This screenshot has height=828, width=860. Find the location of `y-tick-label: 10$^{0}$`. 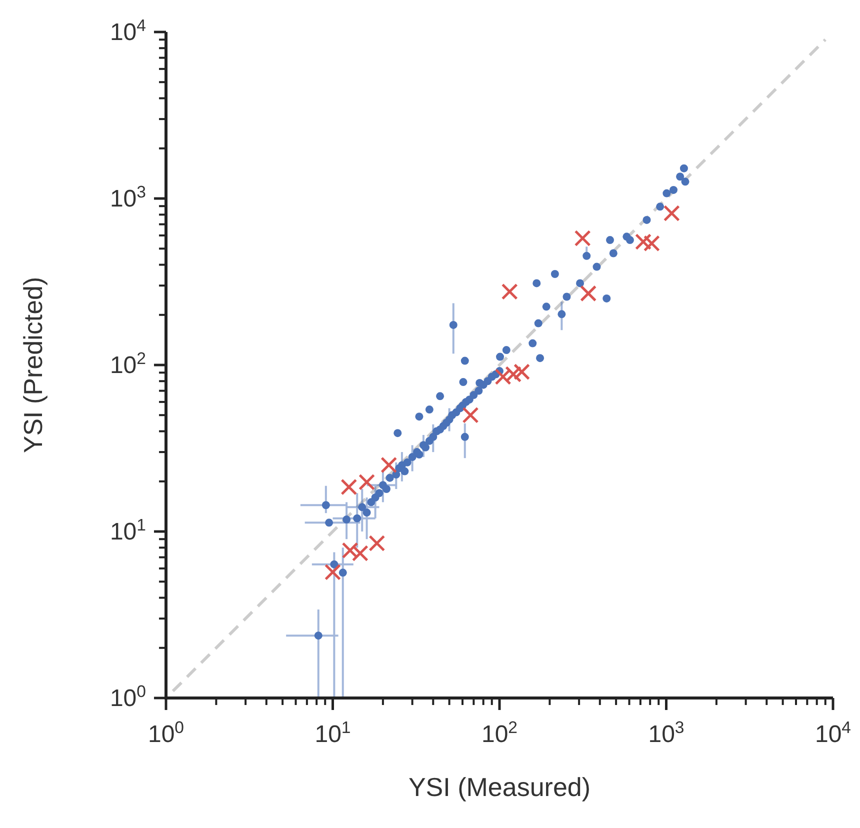

y-tick-label: 10$^{0}$ is located at coordinates (128, 697).